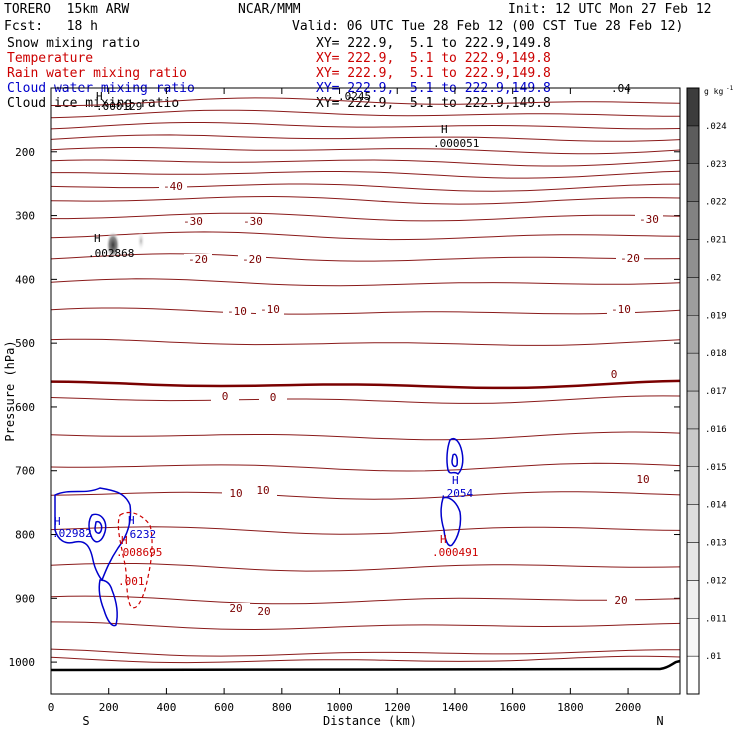  Describe the element at coordinates (716, 392) in the screenshot. I see `colorbar-tick-label: .017` at that location.